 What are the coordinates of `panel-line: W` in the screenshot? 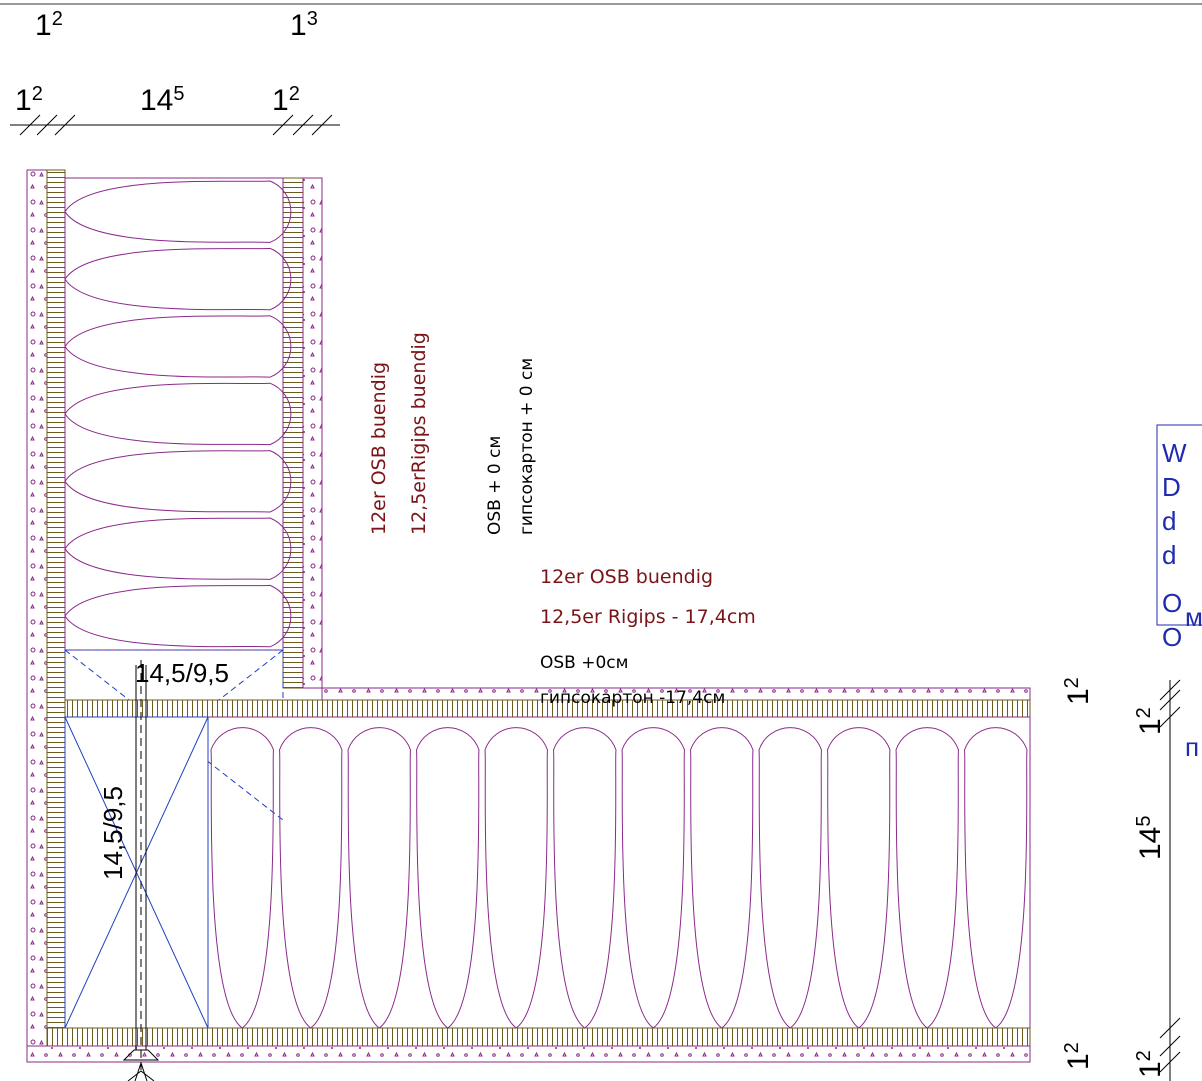 It's located at (1174, 453).